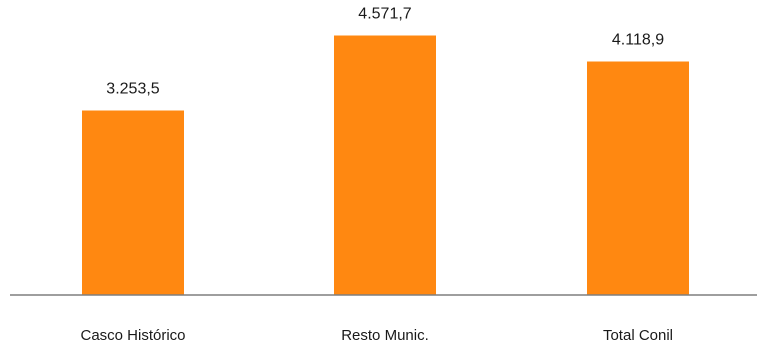 This screenshot has width=757, height=348. I want to click on category-label-1: Resto Munic., so click(385, 335).